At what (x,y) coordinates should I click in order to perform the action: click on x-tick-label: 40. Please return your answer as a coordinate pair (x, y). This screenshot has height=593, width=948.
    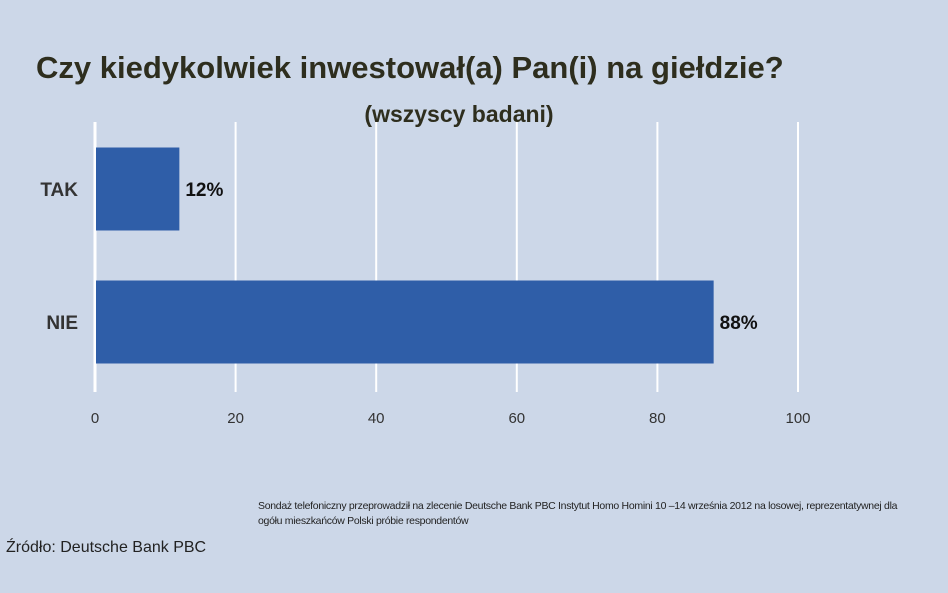
    Looking at the image, I should click on (376, 418).